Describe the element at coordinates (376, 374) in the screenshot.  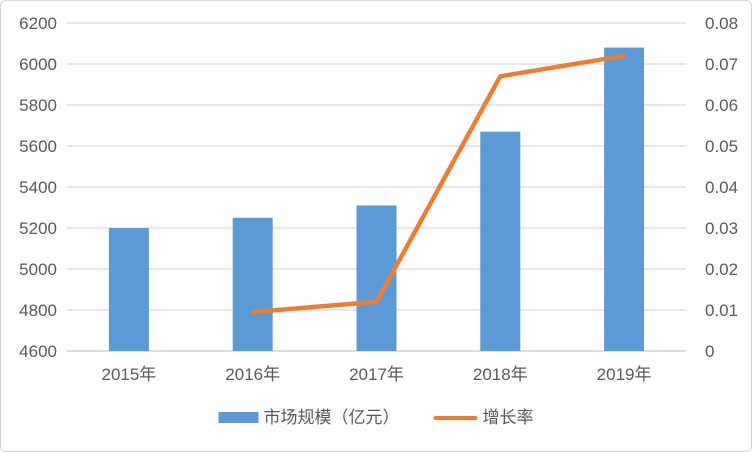
I see `x-axis-category-label: 2017年` at that location.